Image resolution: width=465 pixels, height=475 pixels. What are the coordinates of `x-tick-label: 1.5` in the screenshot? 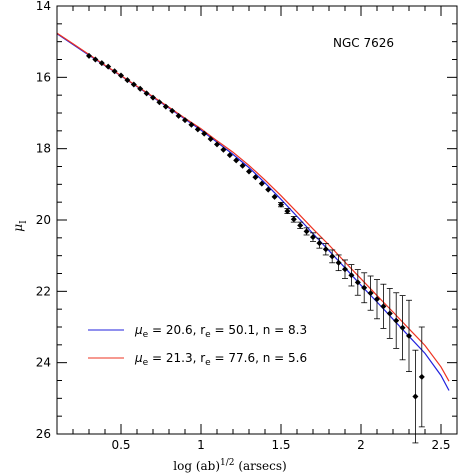 It's located at (280, 445).